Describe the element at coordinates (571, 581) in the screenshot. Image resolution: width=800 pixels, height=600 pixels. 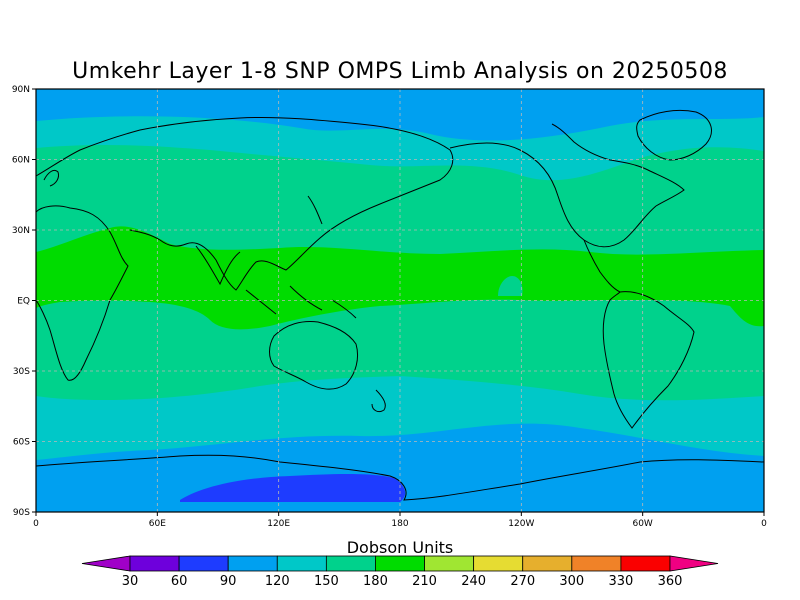
I see `colorbar-label: 300` at that location.